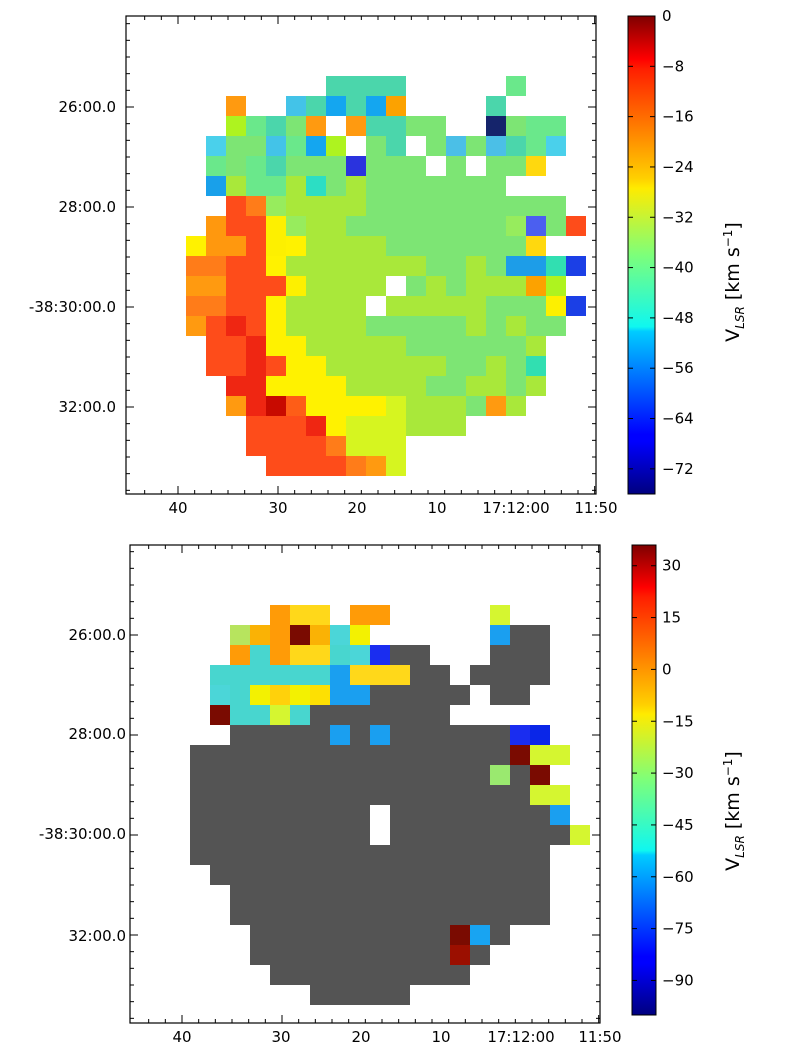 The width and height of the screenshot is (799, 1063). Describe the element at coordinates (678, 217) in the screenshot. I see `colorbar-tick-label: −32` at that location.